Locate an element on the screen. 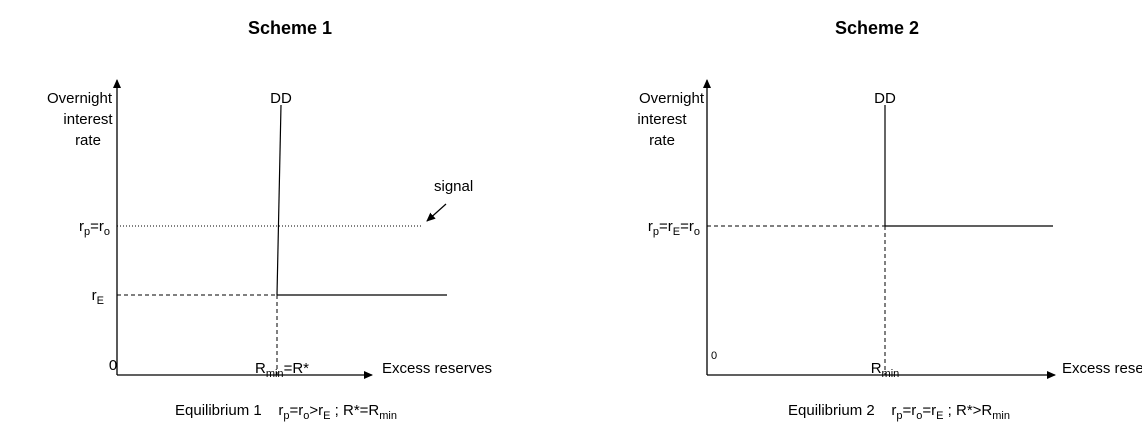 This screenshot has height=428, width=1142. caption: Equilibrium 2 rp=ro=rE ; R*>Rmin is located at coordinates (899, 412).